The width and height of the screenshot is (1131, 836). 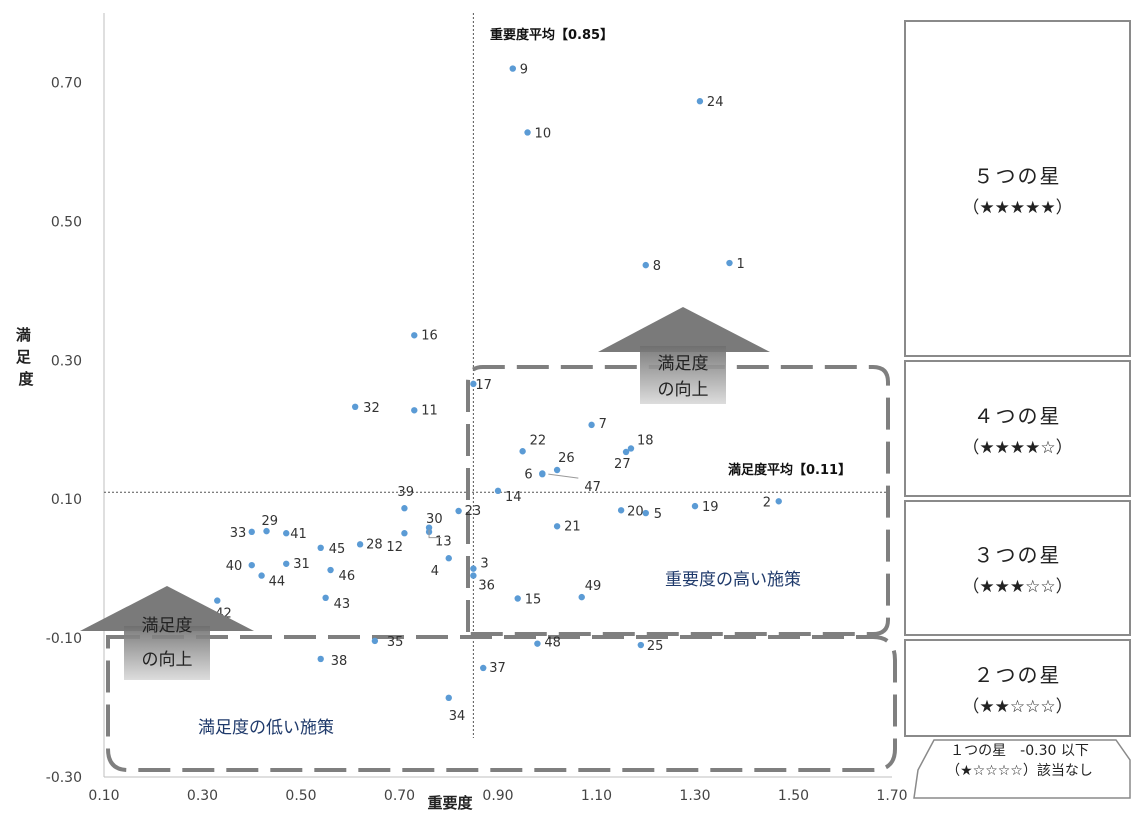 What do you see at coordinates (740, 264) in the screenshot?
I see `data-point-label: 1` at bounding box center [740, 264].